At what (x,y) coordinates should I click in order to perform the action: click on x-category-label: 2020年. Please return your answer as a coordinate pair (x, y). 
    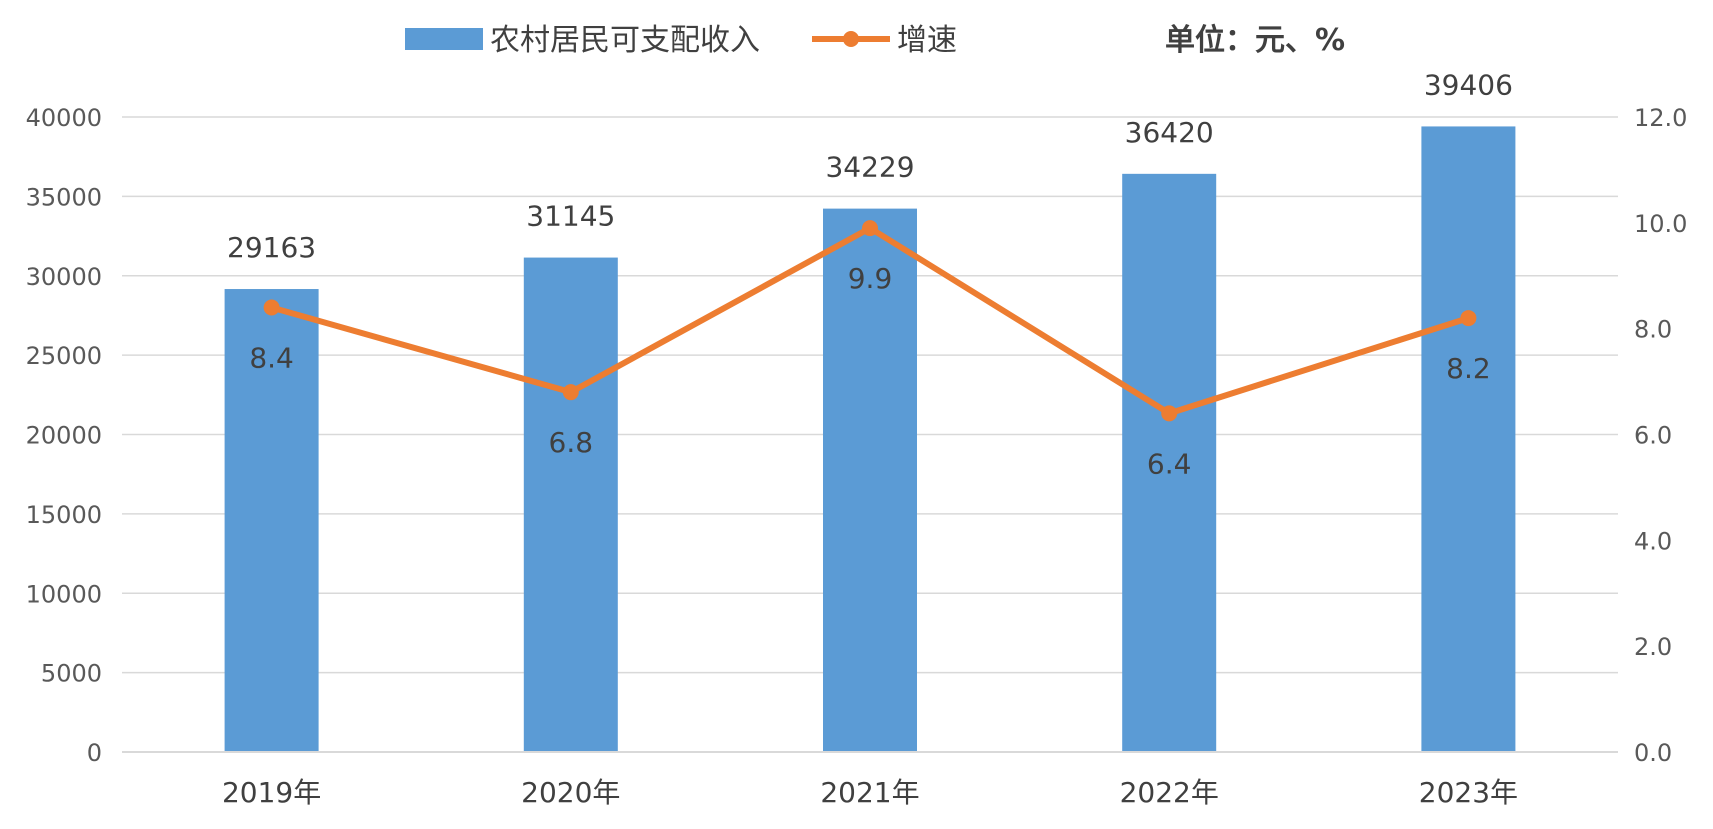
    Looking at the image, I should click on (570, 792).